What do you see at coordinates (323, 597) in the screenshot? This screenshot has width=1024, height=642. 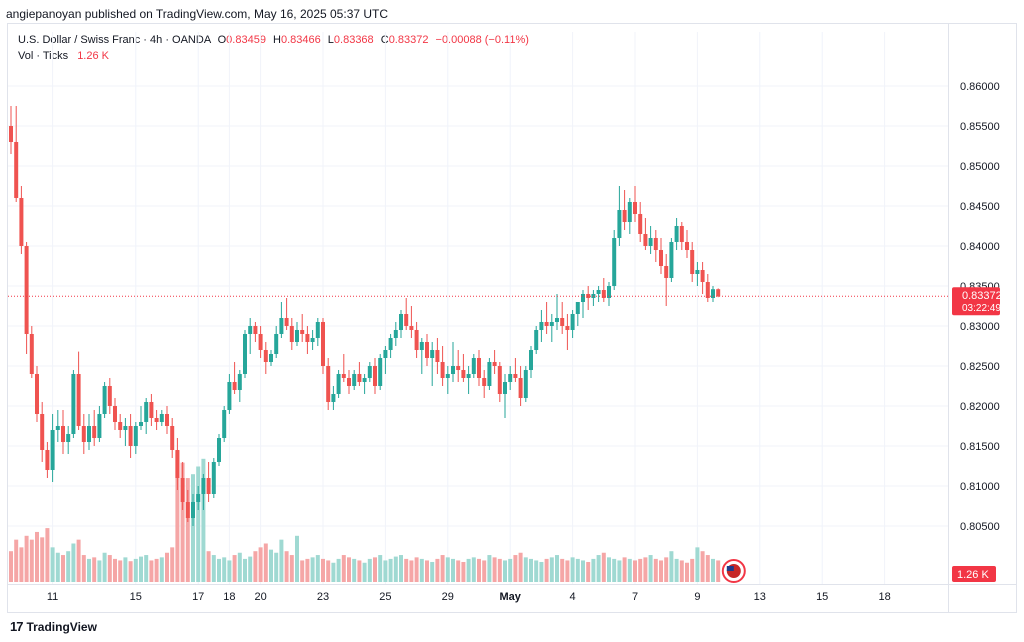 I see `x-tick-label: 23` at bounding box center [323, 597].